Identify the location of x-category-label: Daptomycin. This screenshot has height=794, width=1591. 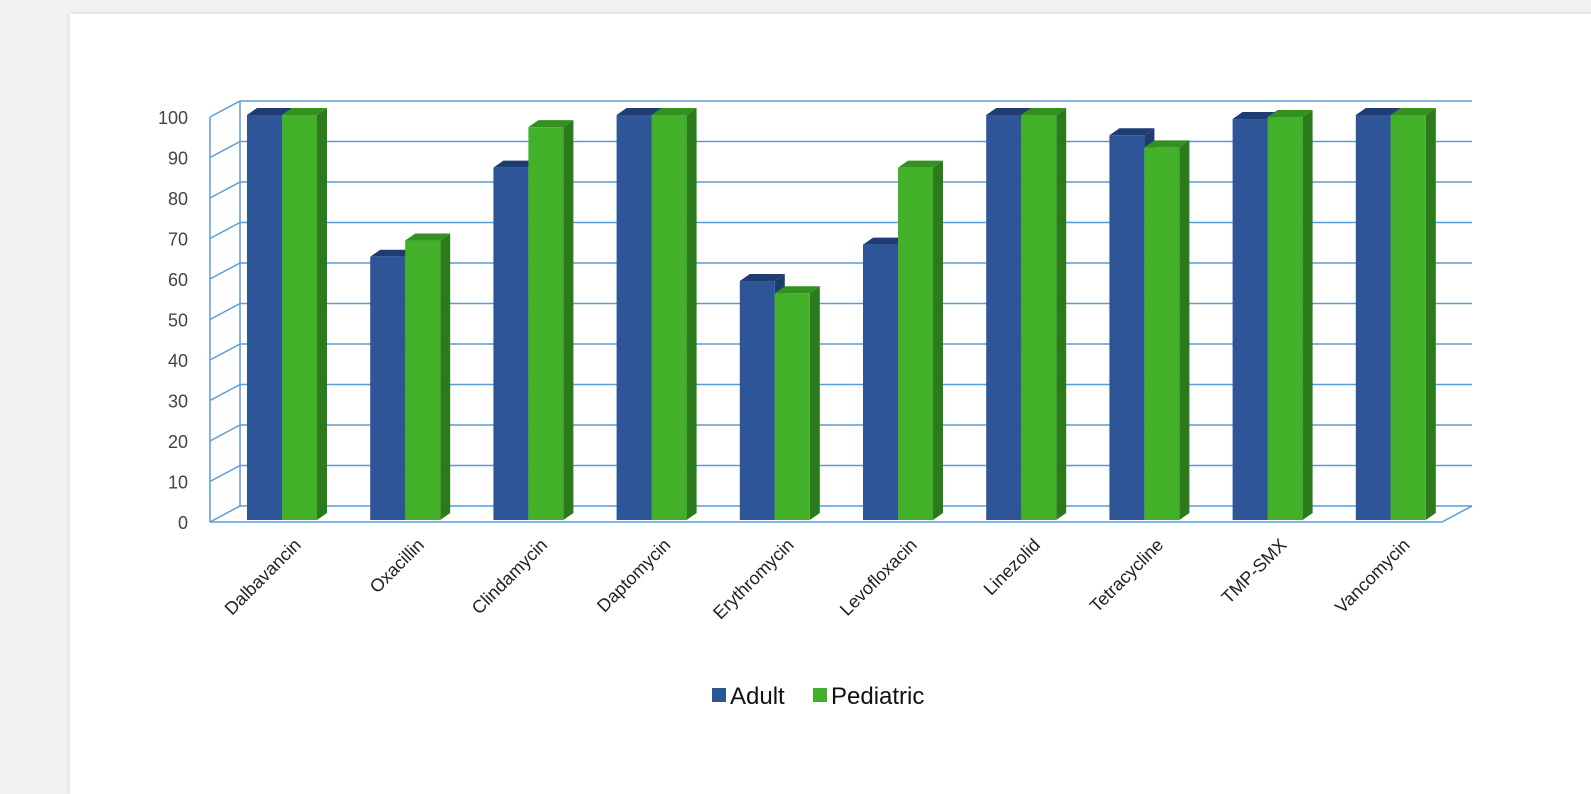
(633, 575).